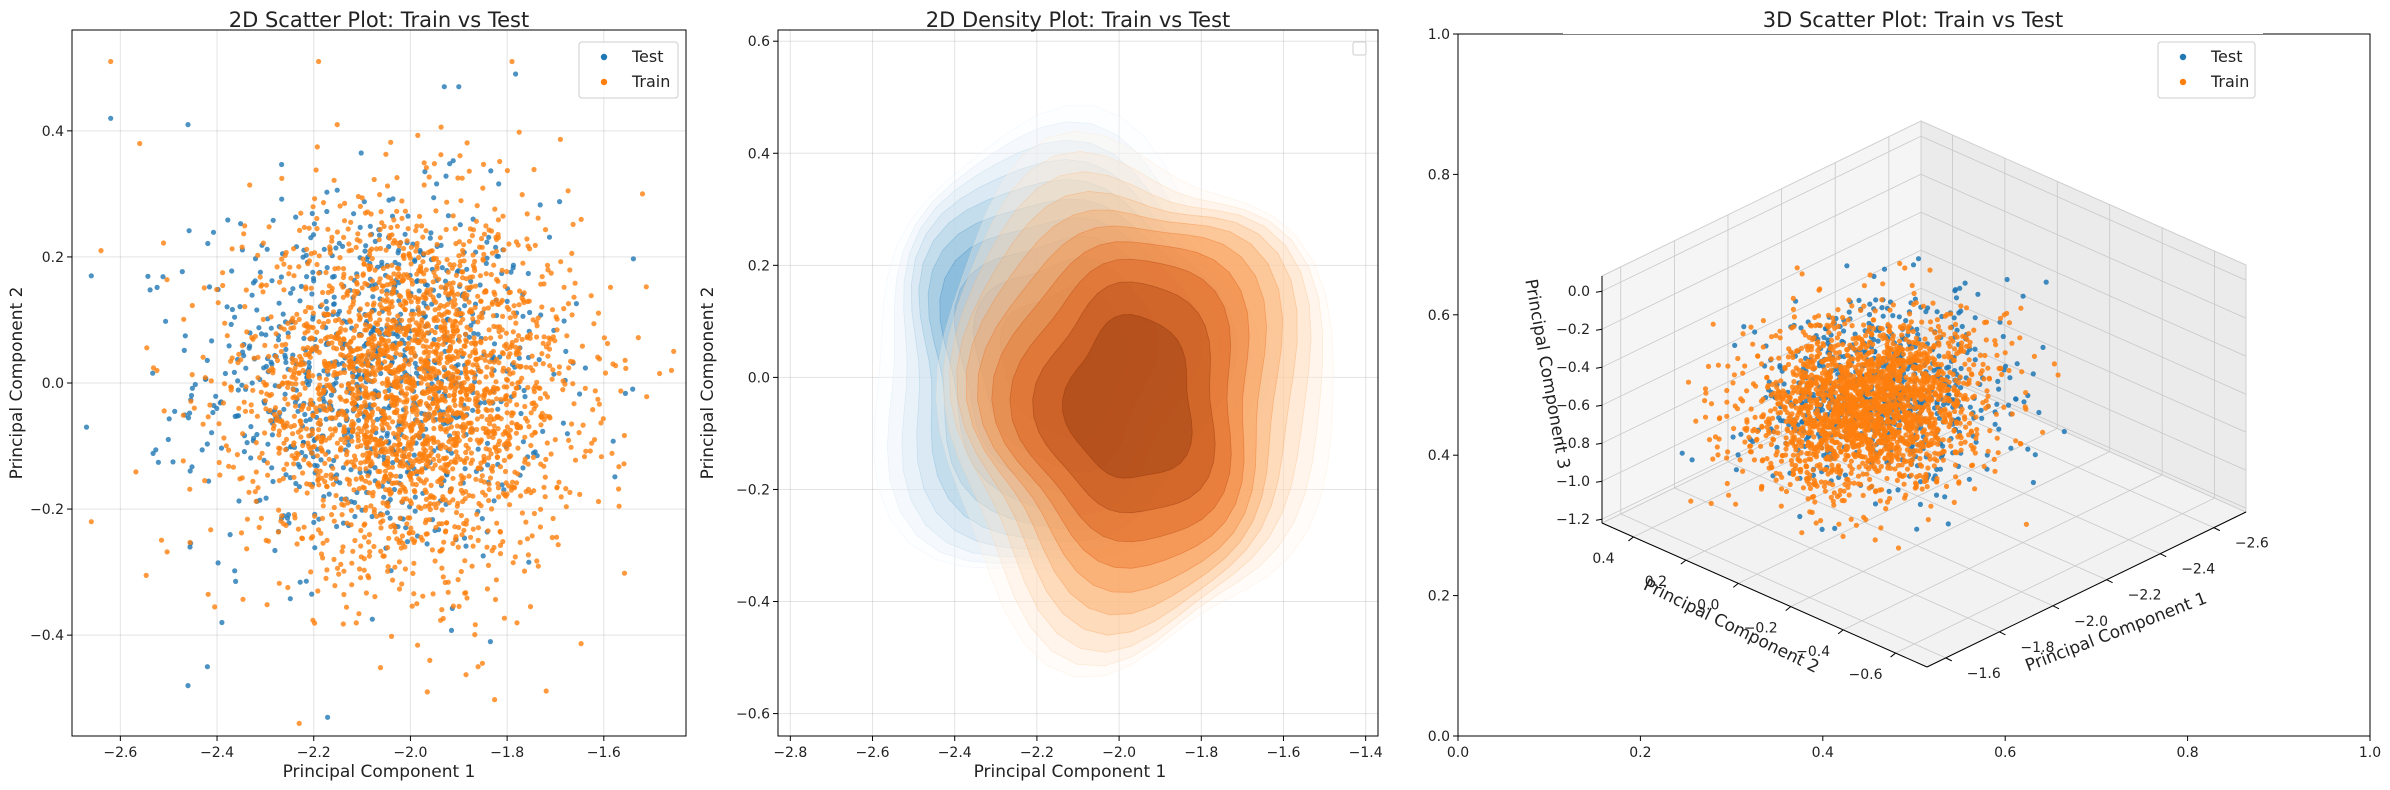 The width and height of the screenshot is (2390, 790). Describe the element at coordinates (873, 753) in the screenshot. I see `density-2d-xtick-label: −2.6` at that location.